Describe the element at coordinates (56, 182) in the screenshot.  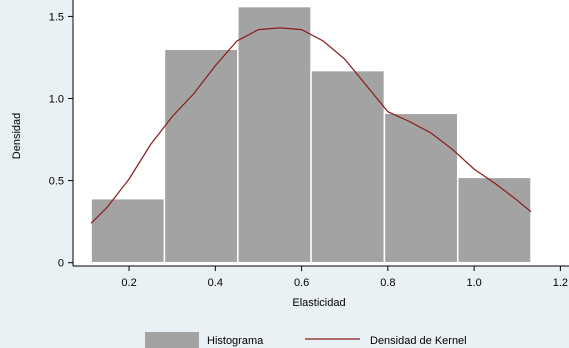
I see `y-tick-label: 0.5` at that location.